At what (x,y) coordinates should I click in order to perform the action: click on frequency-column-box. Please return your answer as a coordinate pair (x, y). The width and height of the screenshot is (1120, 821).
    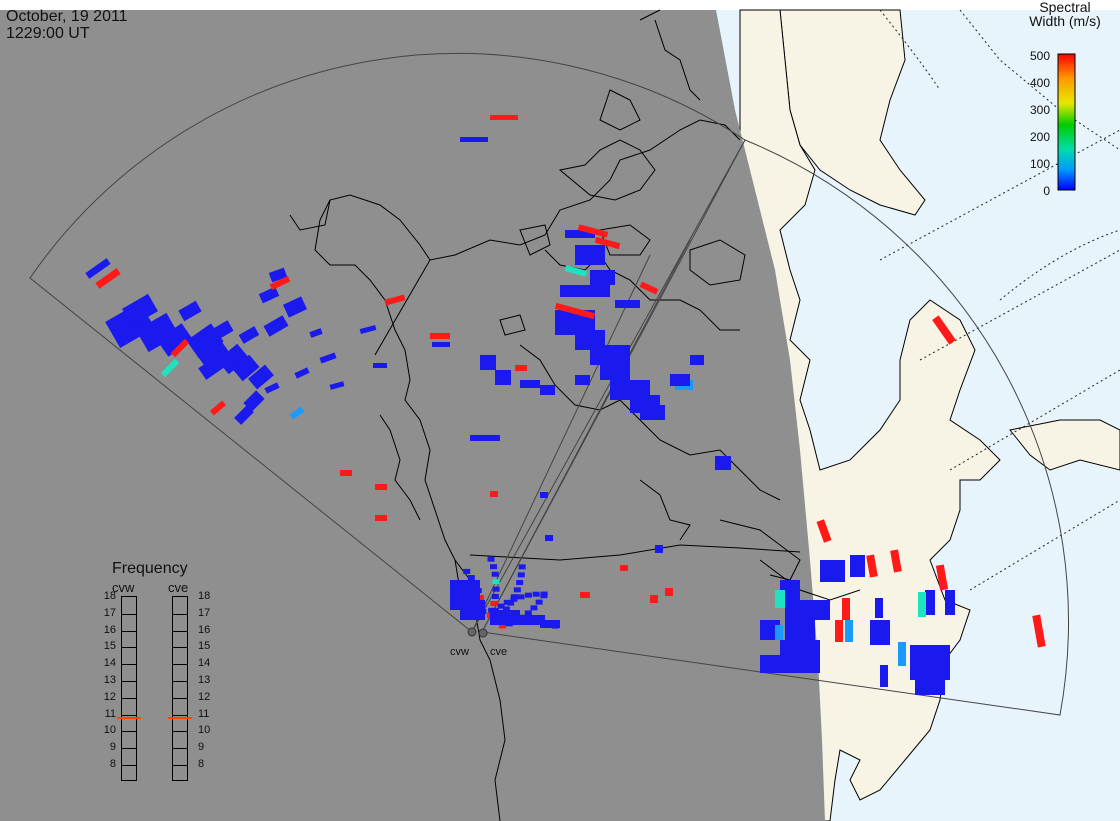
    Looking at the image, I should click on (180, 688).